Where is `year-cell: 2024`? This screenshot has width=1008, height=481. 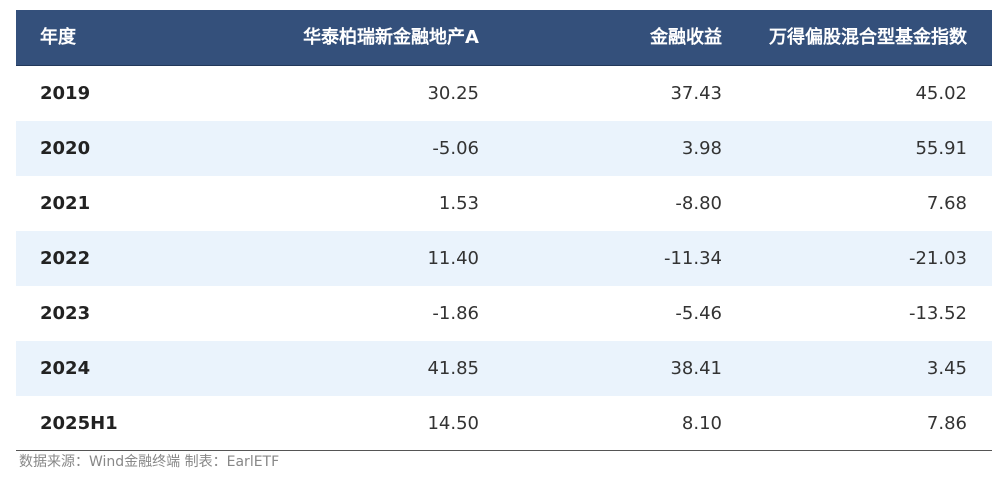
year-cell: 2024 is located at coordinates (65, 368).